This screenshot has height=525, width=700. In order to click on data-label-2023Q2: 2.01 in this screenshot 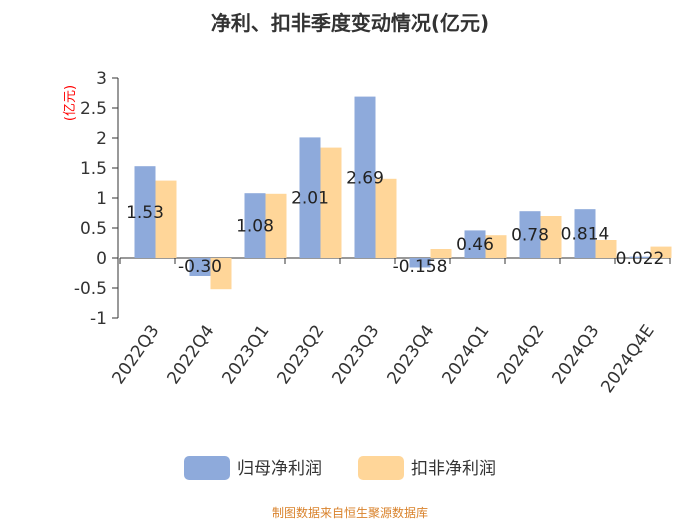, I will do `click(310, 199)`.